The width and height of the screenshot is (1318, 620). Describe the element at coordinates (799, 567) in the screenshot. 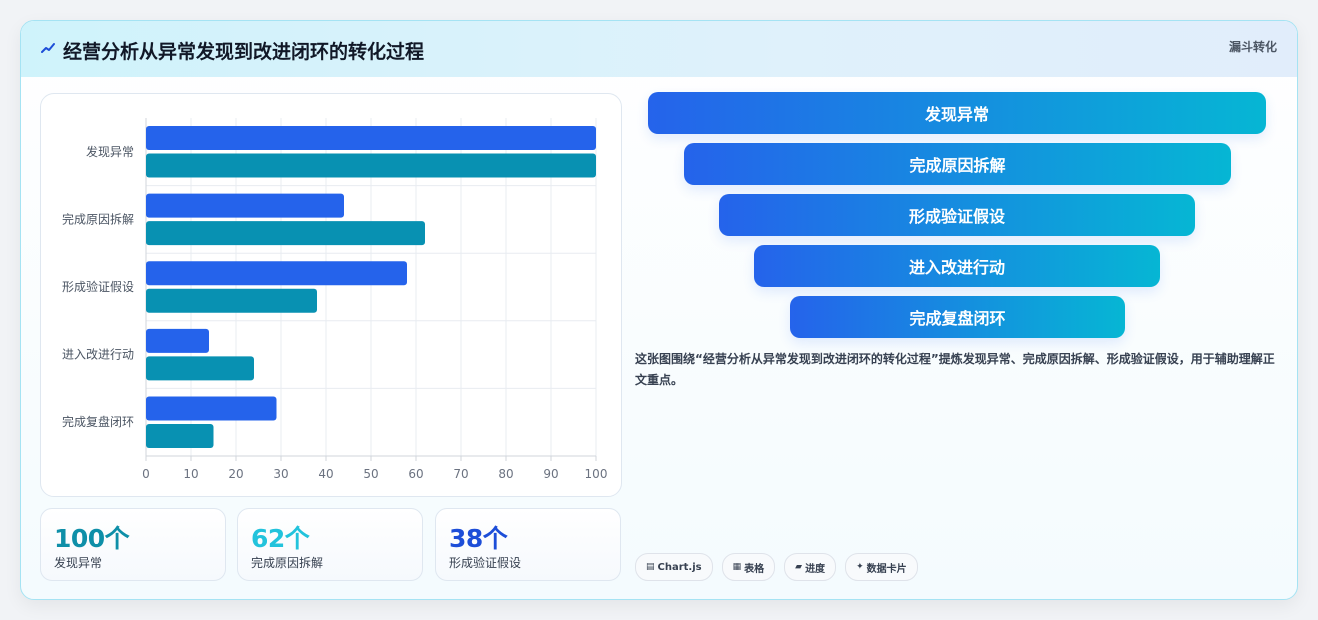

I see `progress-icon: ▰` at that location.